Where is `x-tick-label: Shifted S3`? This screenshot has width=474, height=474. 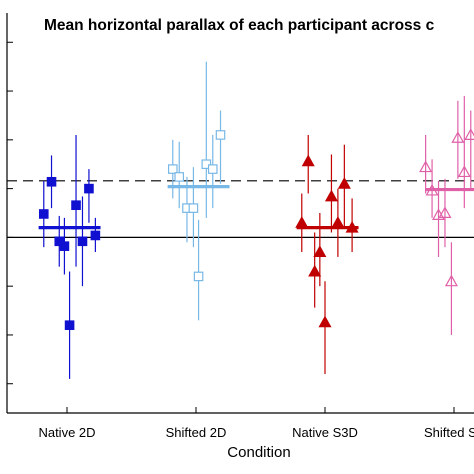 x-tick-label: Shifted S3 is located at coordinates (449, 432).